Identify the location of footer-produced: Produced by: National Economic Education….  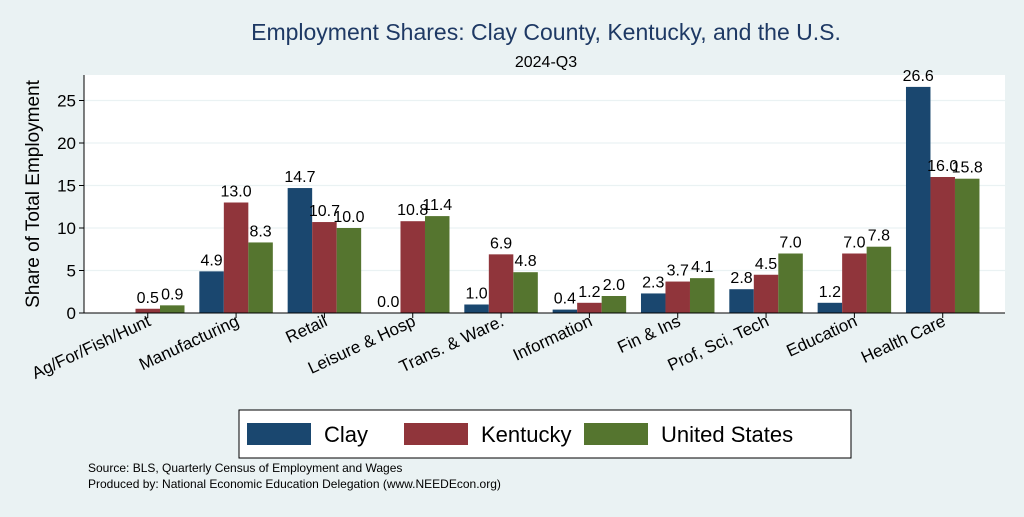
(294, 484).